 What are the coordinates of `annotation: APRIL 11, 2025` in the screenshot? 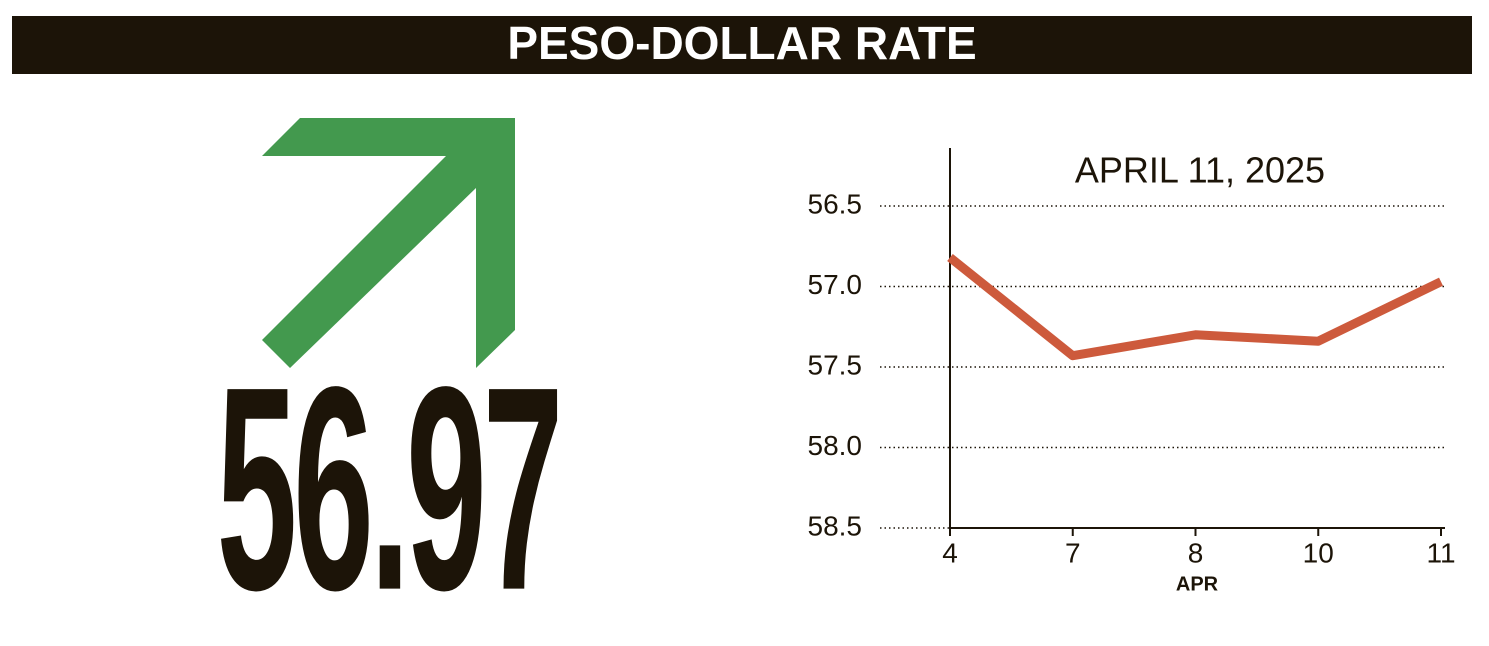 It's located at (1200, 170).